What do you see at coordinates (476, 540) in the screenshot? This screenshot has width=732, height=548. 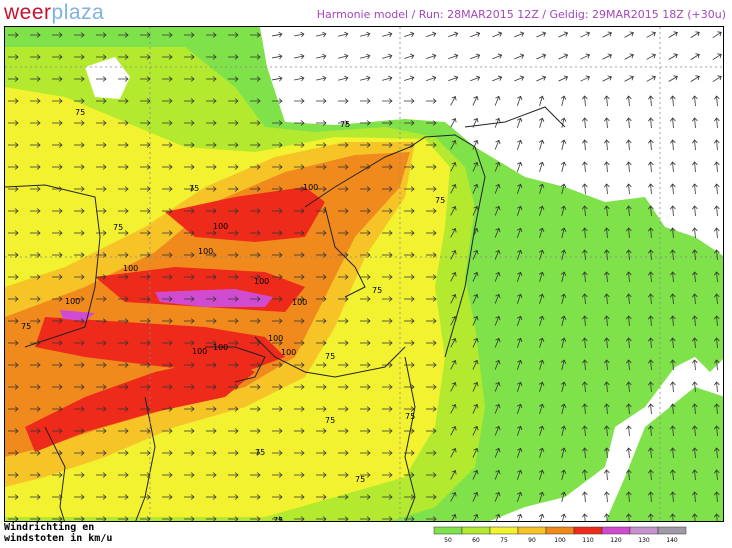 I see `legend-label-60: 60` at bounding box center [476, 540].